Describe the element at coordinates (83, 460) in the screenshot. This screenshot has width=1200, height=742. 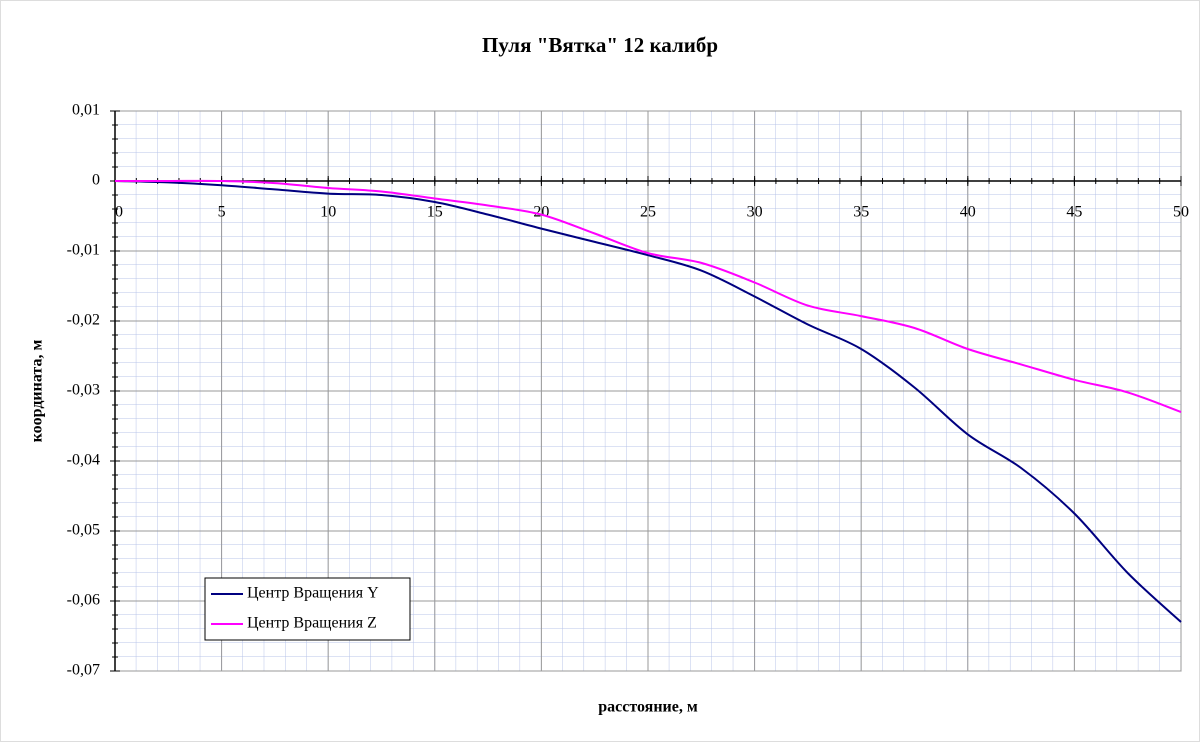
I see `y-tick-label: -0,04` at that location.